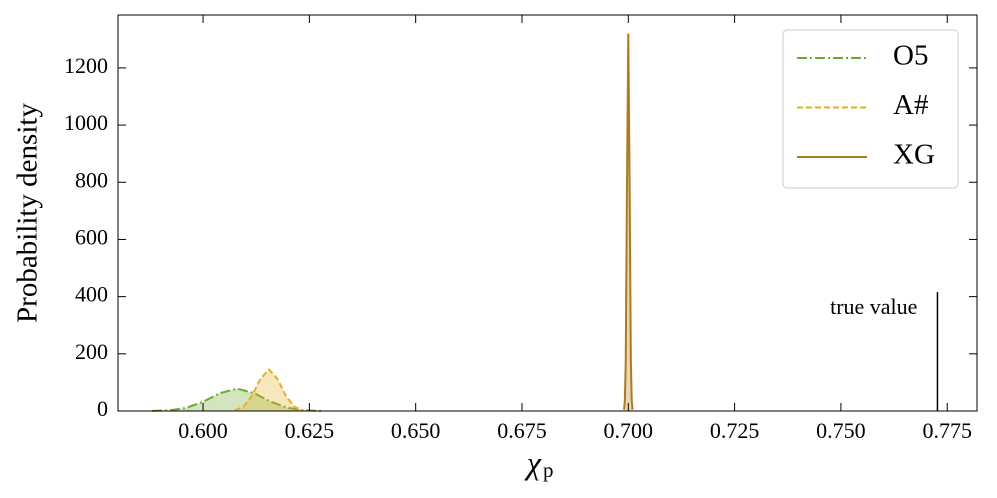  Describe the element at coordinates (548, 470) in the screenshot. I see `x-axis-label-subscript: p` at that location.